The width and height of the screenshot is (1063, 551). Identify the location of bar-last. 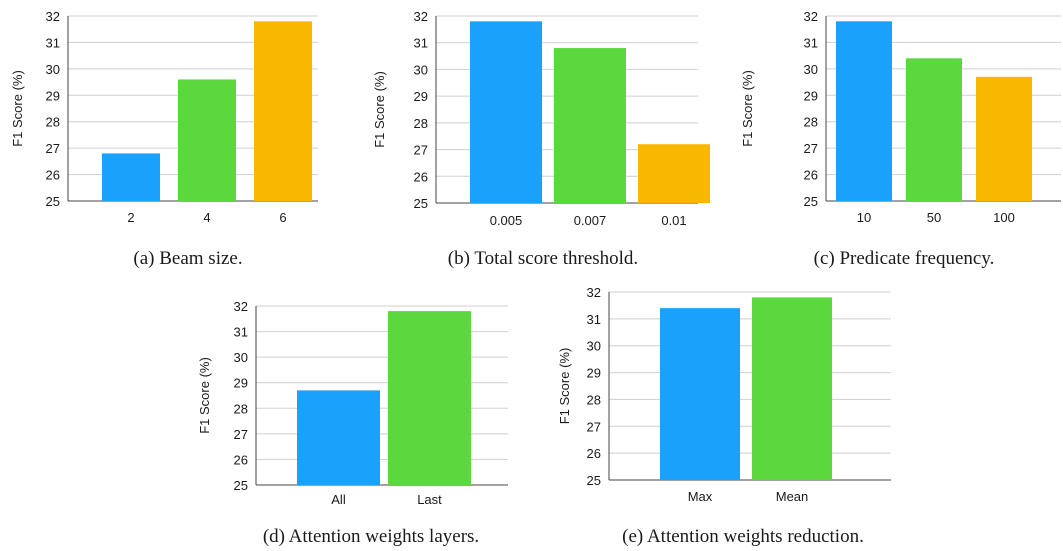
(429, 398).